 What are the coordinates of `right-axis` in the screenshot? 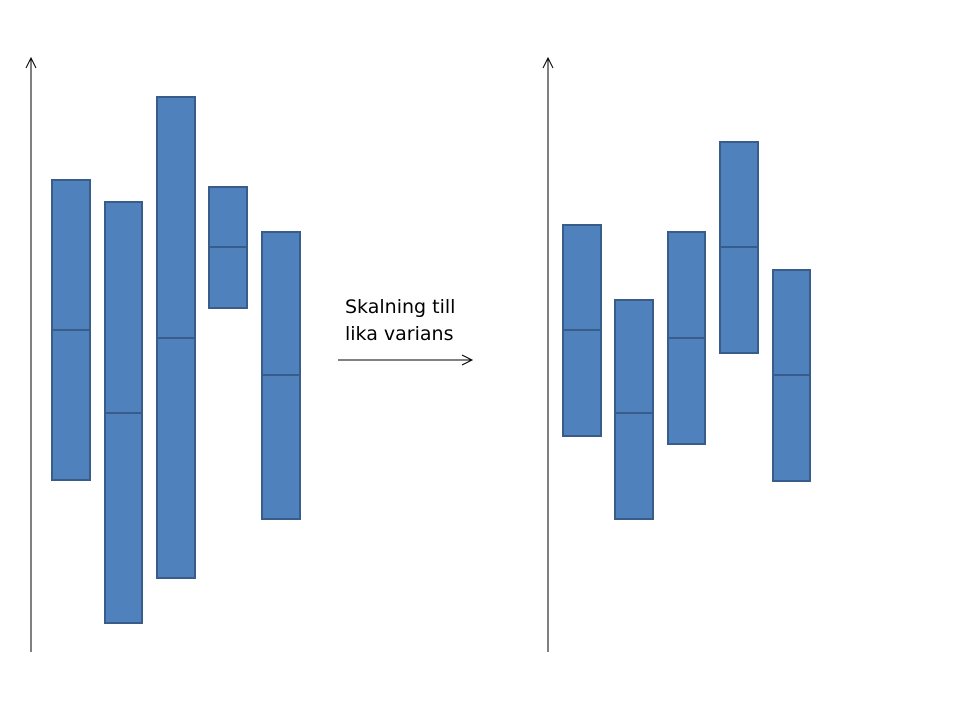 It's located at (548, 354).